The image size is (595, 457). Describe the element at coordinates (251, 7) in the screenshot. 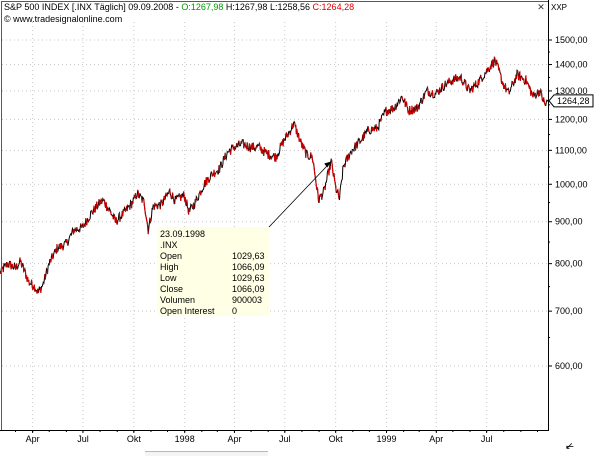

I see `high-value: 1267,98` at that location.